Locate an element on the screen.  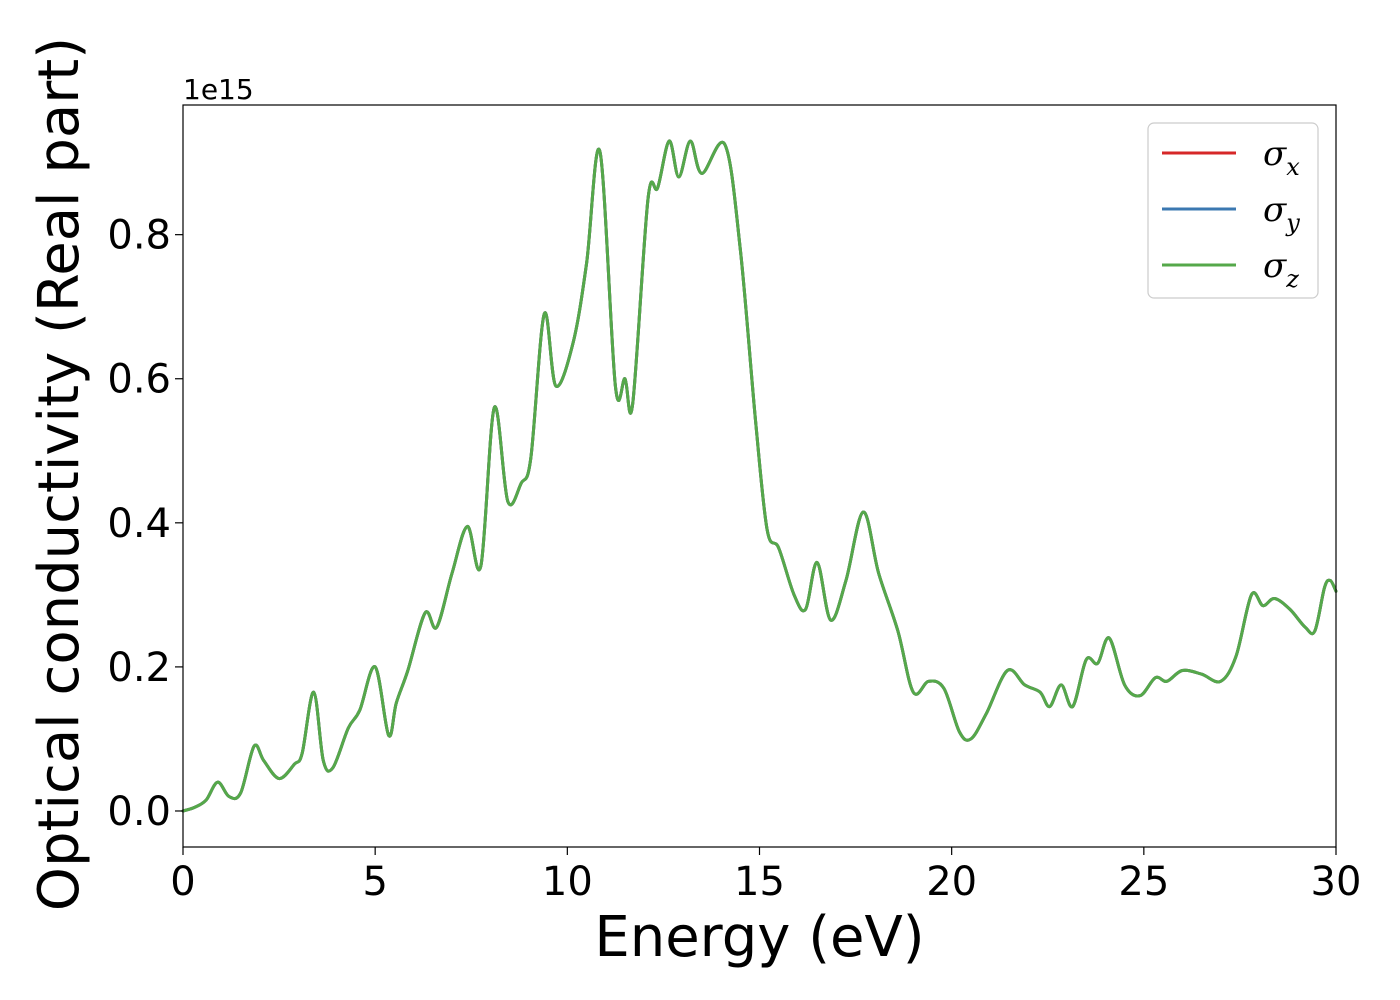
y-axis-ticks: 0.0 0.2 0.4 0.6 0.8 is located at coordinates (145, 524).